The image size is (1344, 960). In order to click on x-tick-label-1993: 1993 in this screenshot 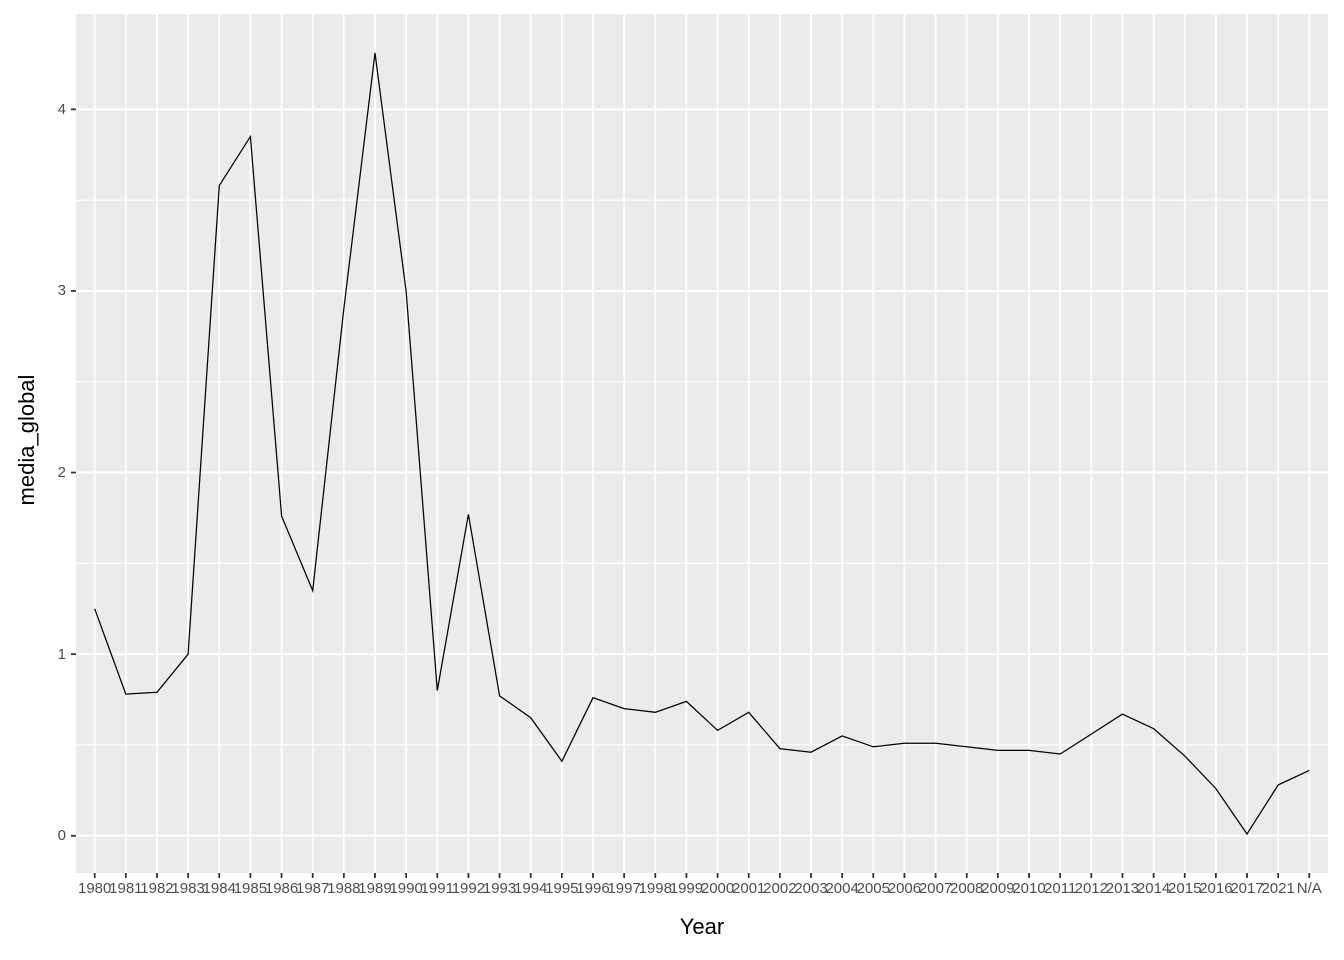, I will do `click(499, 888)`.